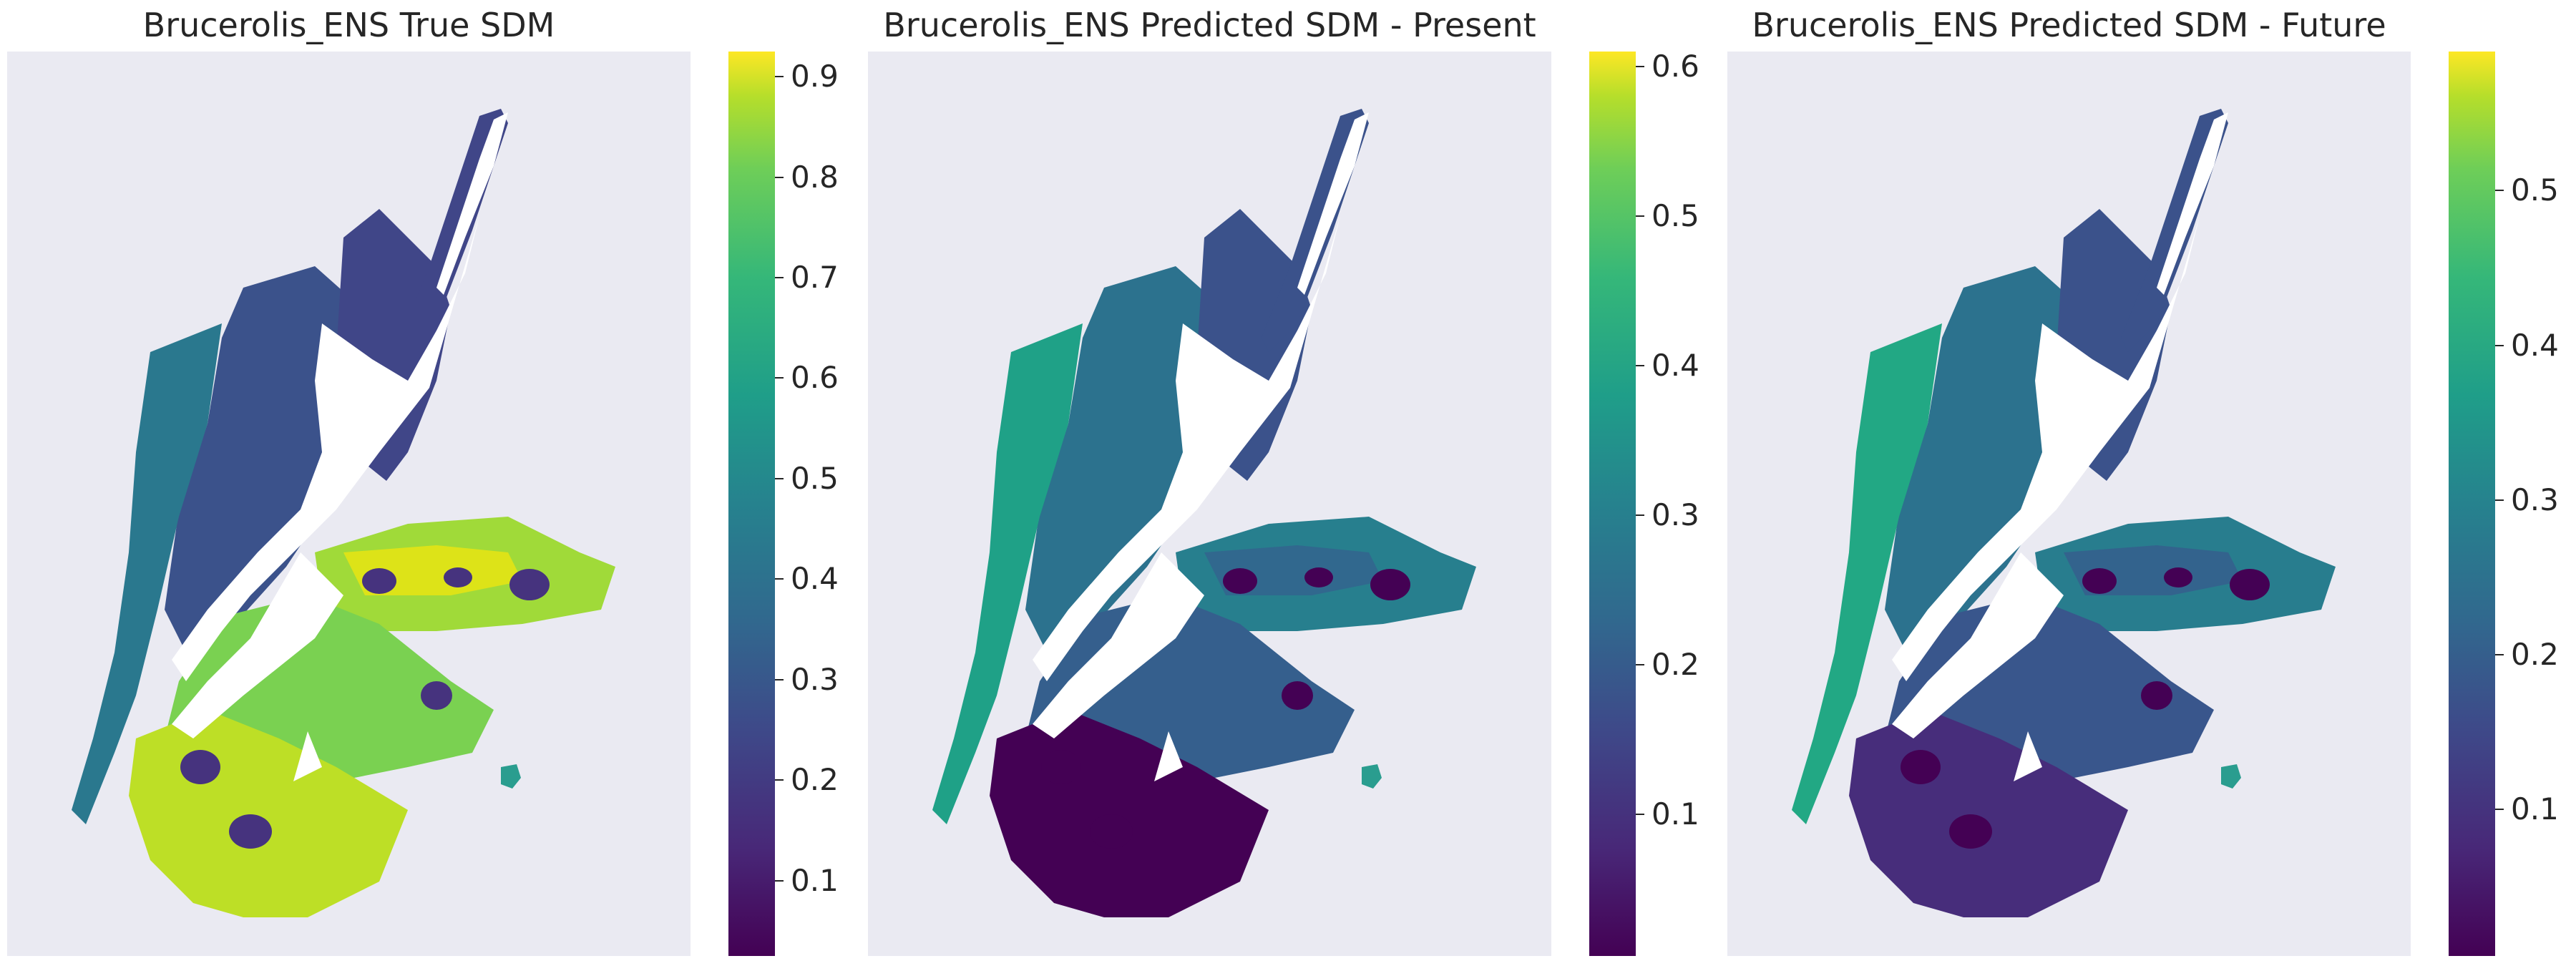 This screenshot has width=2576, height=966. Describe the element at coordinates (1612, 504) in the screenshot. I see `colorbar-present` at that location.